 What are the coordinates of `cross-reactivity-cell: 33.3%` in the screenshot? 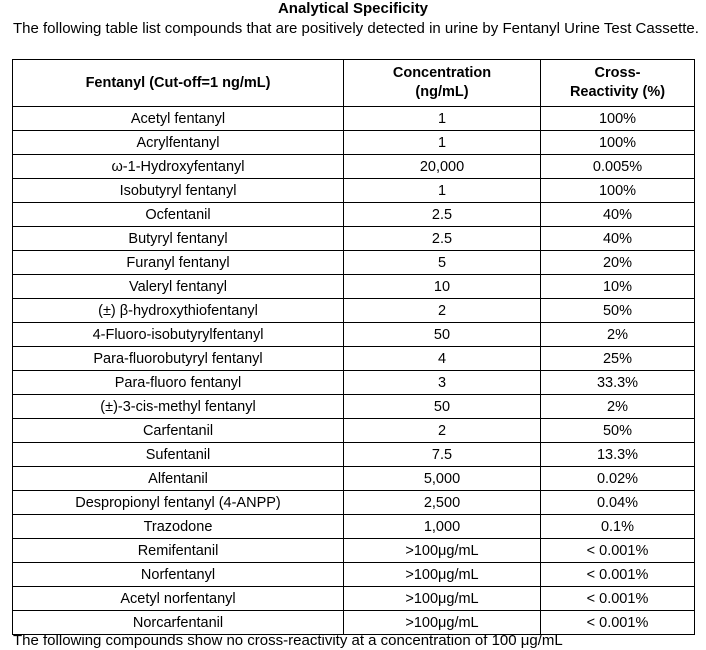 It's located at (617, 382).